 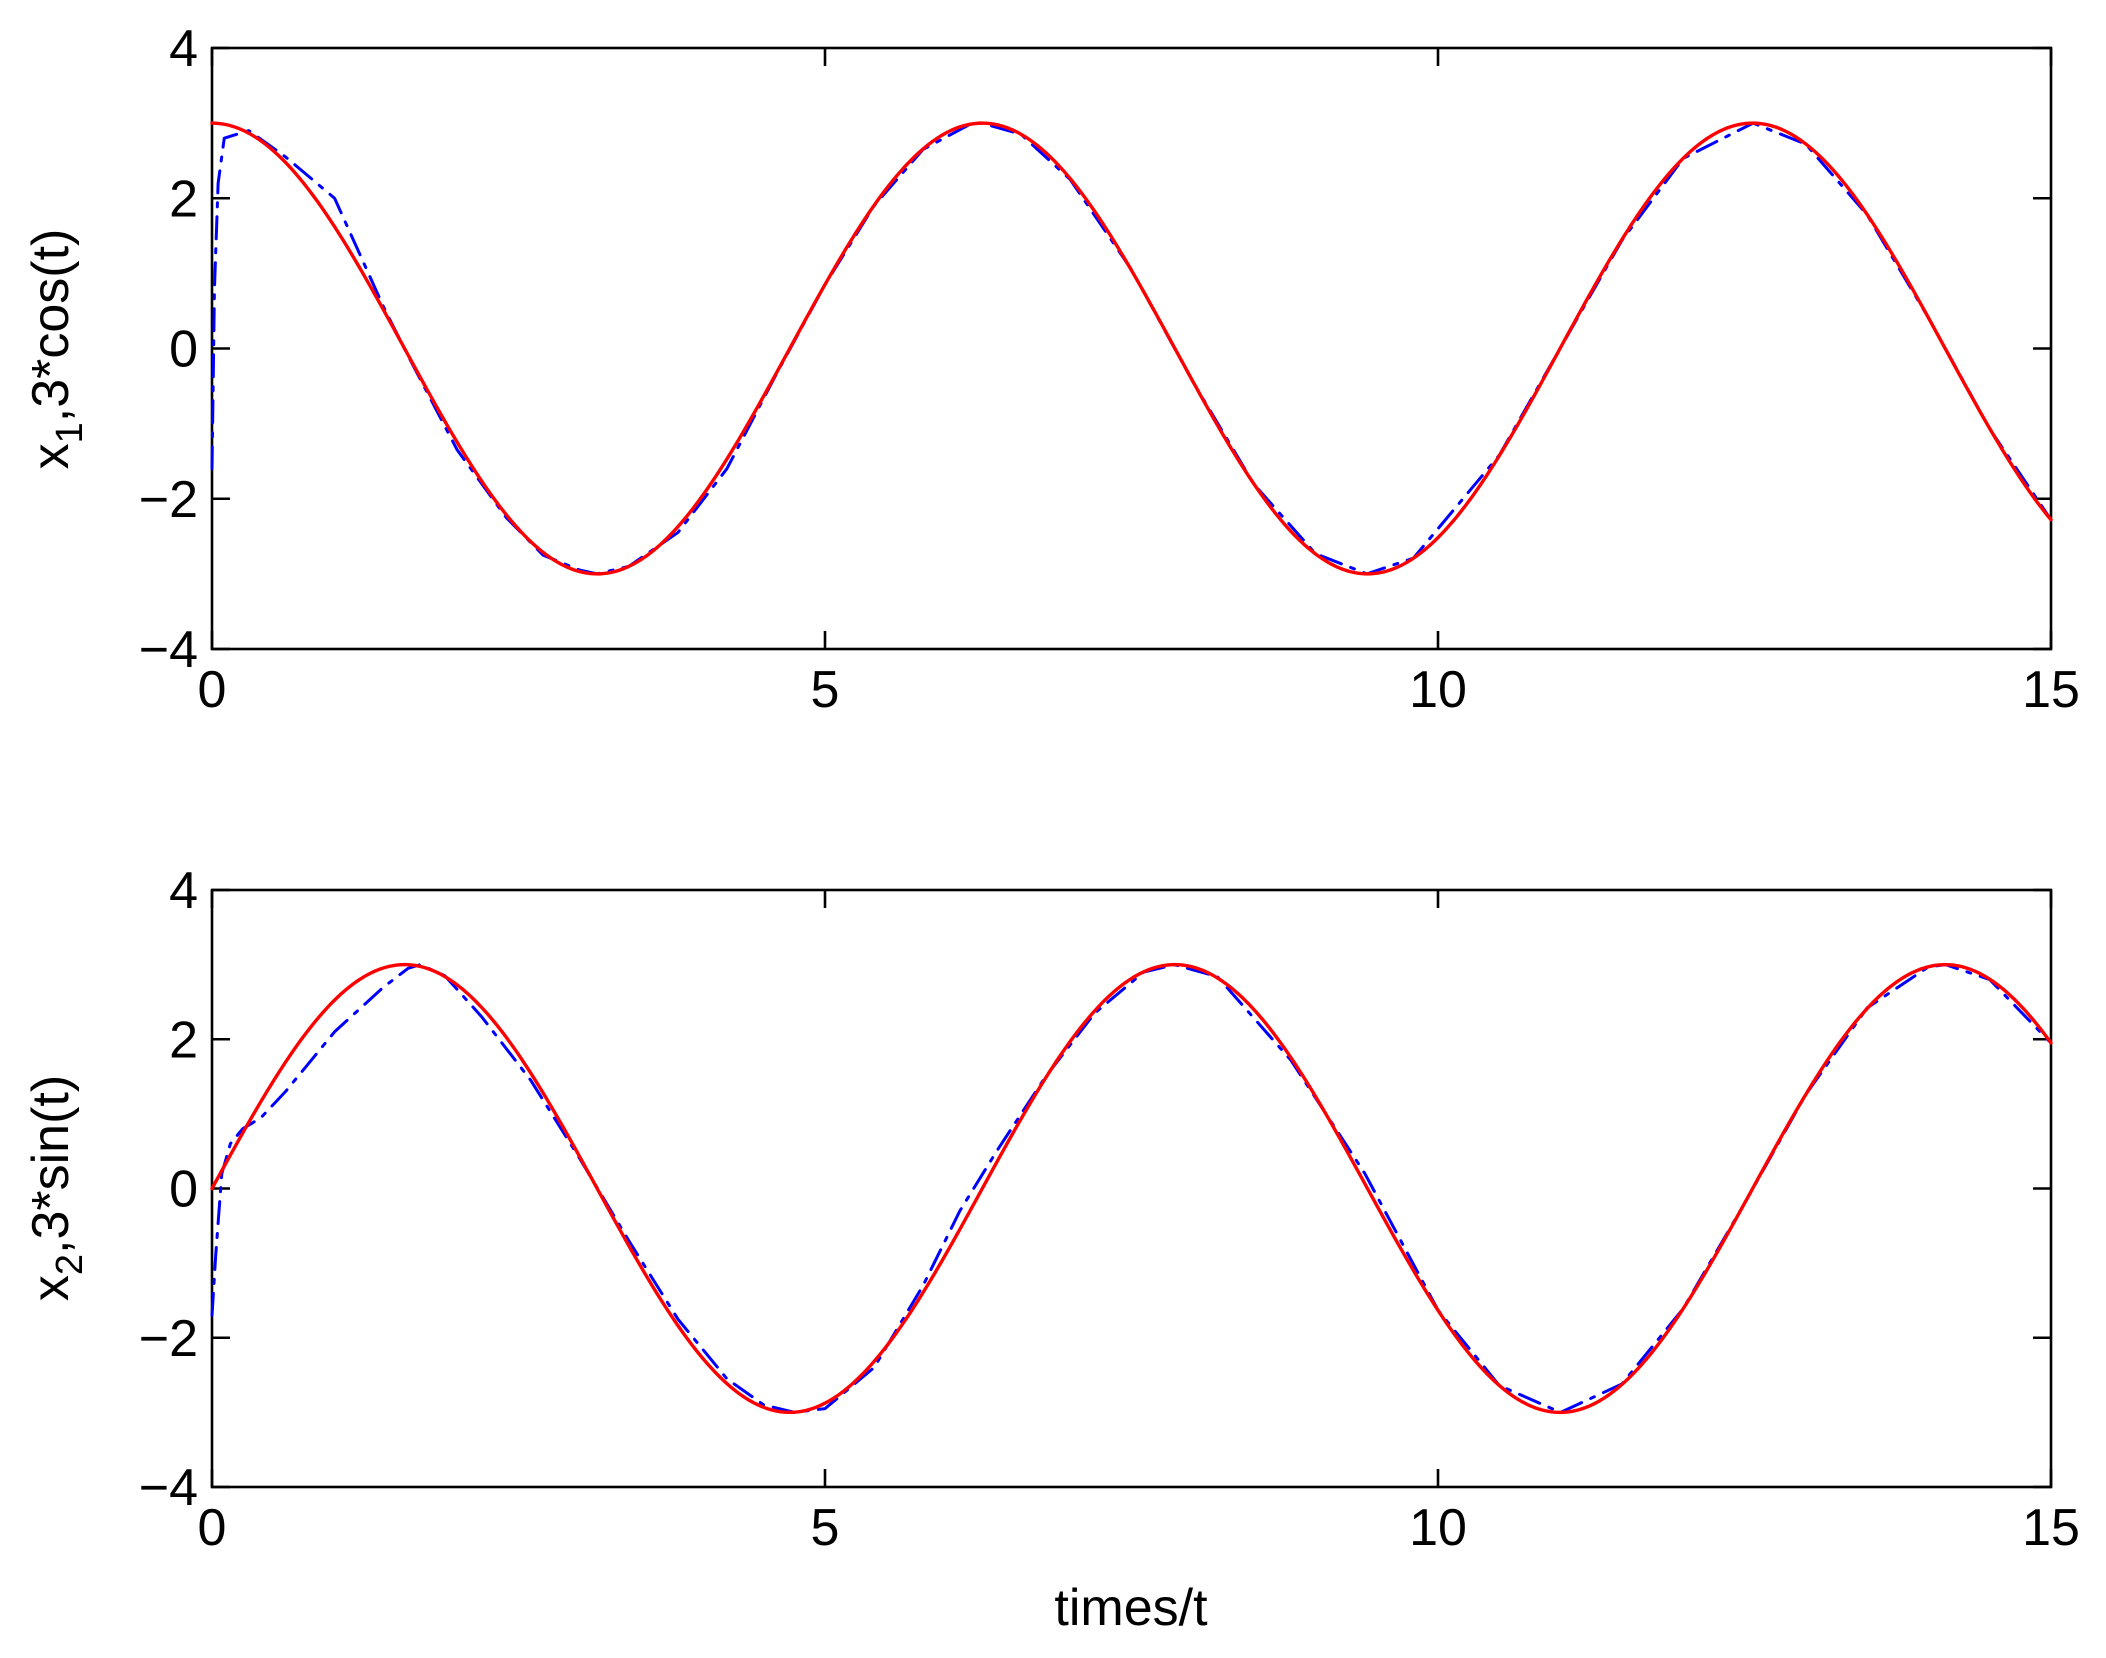 I want to click on x-axis-title: times/t, so click(x=1131, y=1608).